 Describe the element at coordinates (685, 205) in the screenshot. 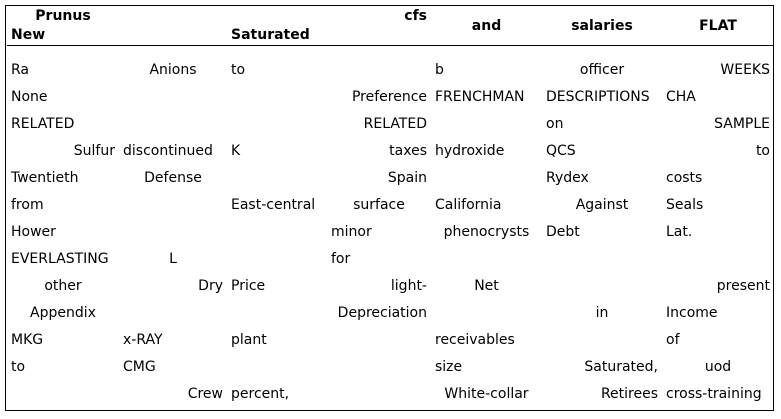

I see `table-cell: Seals` at that location.